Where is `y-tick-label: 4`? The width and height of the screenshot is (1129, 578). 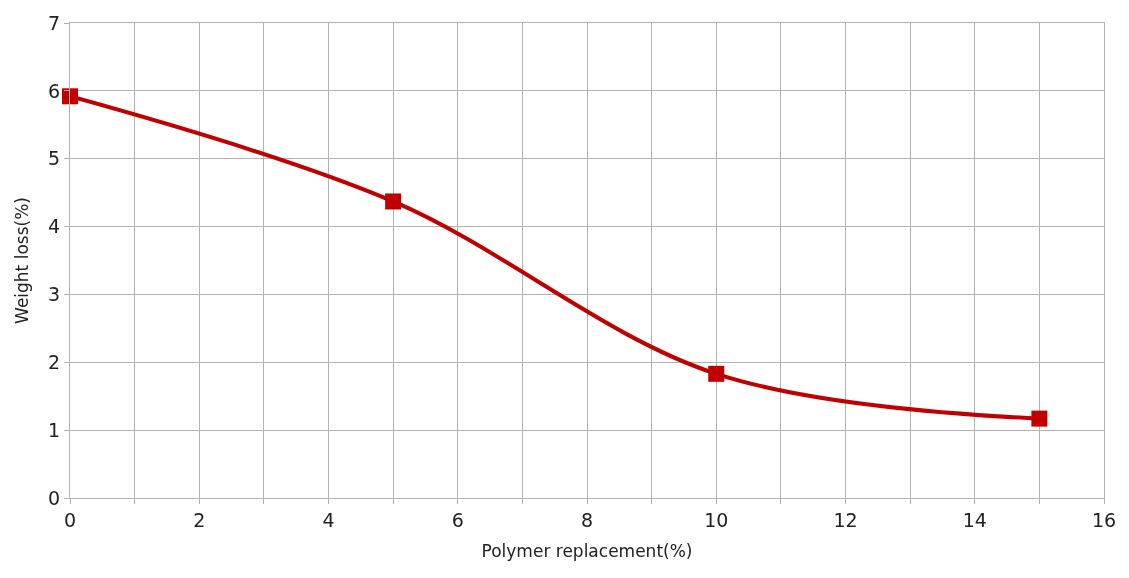
y-tick-label: 4 is located at coordinates (54, 226).